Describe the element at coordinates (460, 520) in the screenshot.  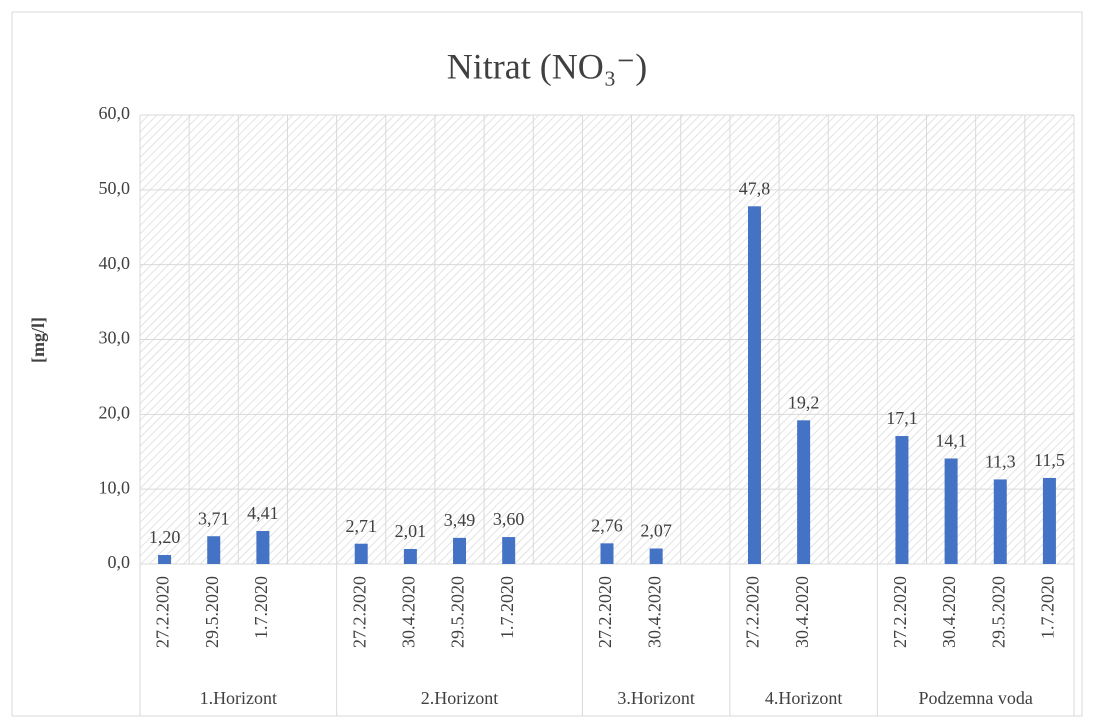
I see `data-label: 3,49` at that location.